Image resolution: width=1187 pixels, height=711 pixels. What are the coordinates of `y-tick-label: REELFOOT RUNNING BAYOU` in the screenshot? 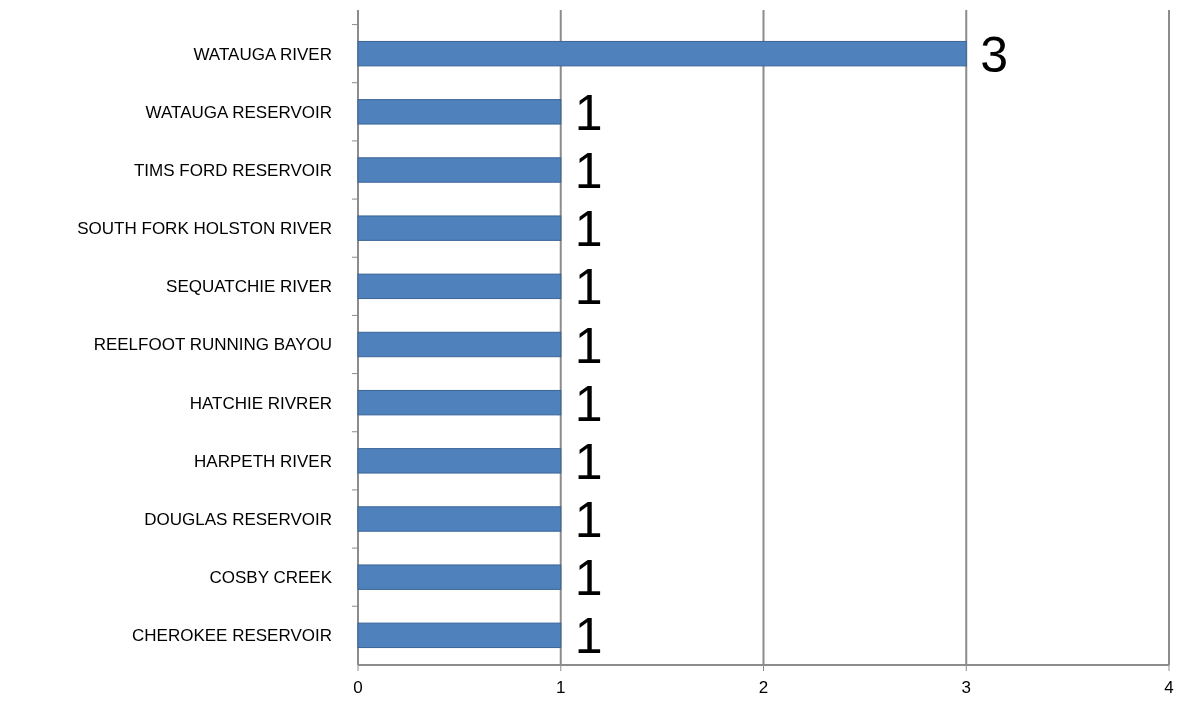 It's located at (212, 345).